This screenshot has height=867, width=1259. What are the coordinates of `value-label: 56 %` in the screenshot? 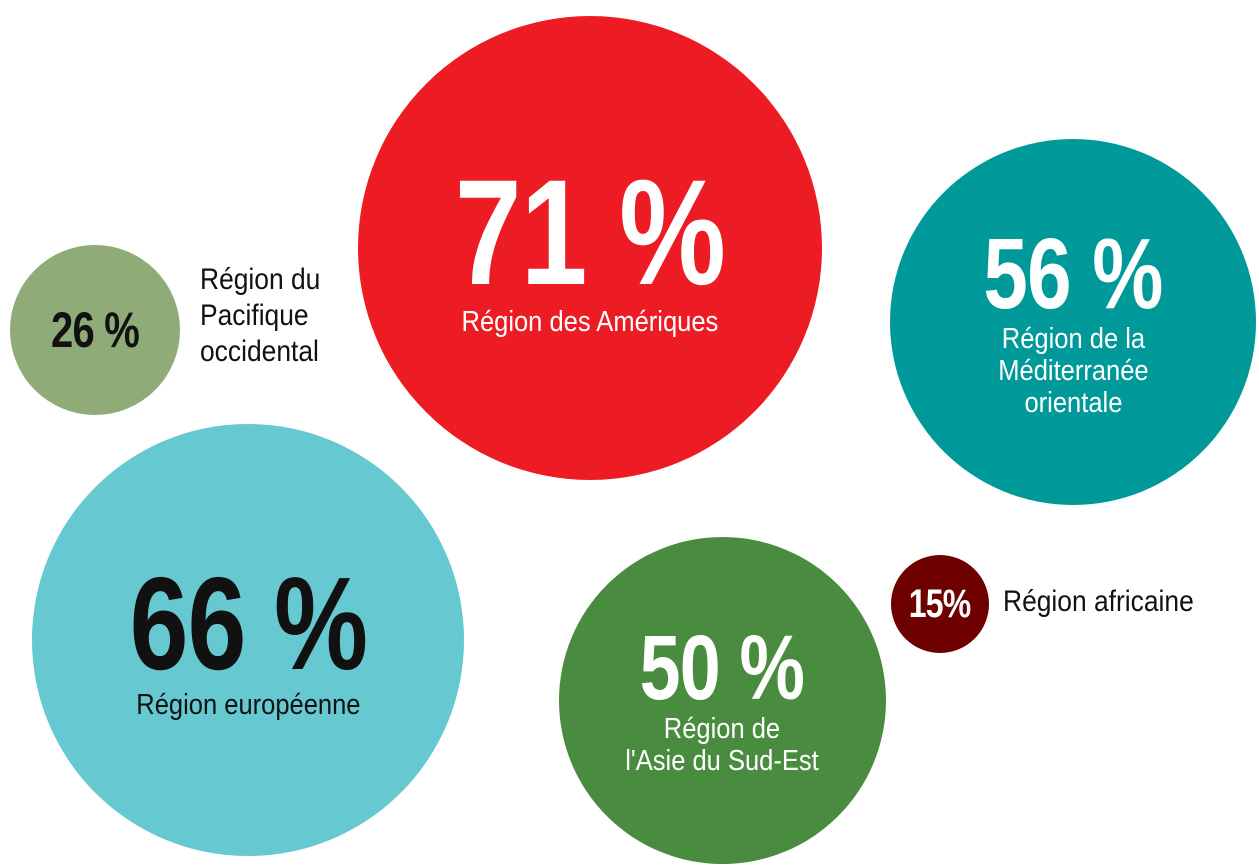 It's located at (1073, 274).